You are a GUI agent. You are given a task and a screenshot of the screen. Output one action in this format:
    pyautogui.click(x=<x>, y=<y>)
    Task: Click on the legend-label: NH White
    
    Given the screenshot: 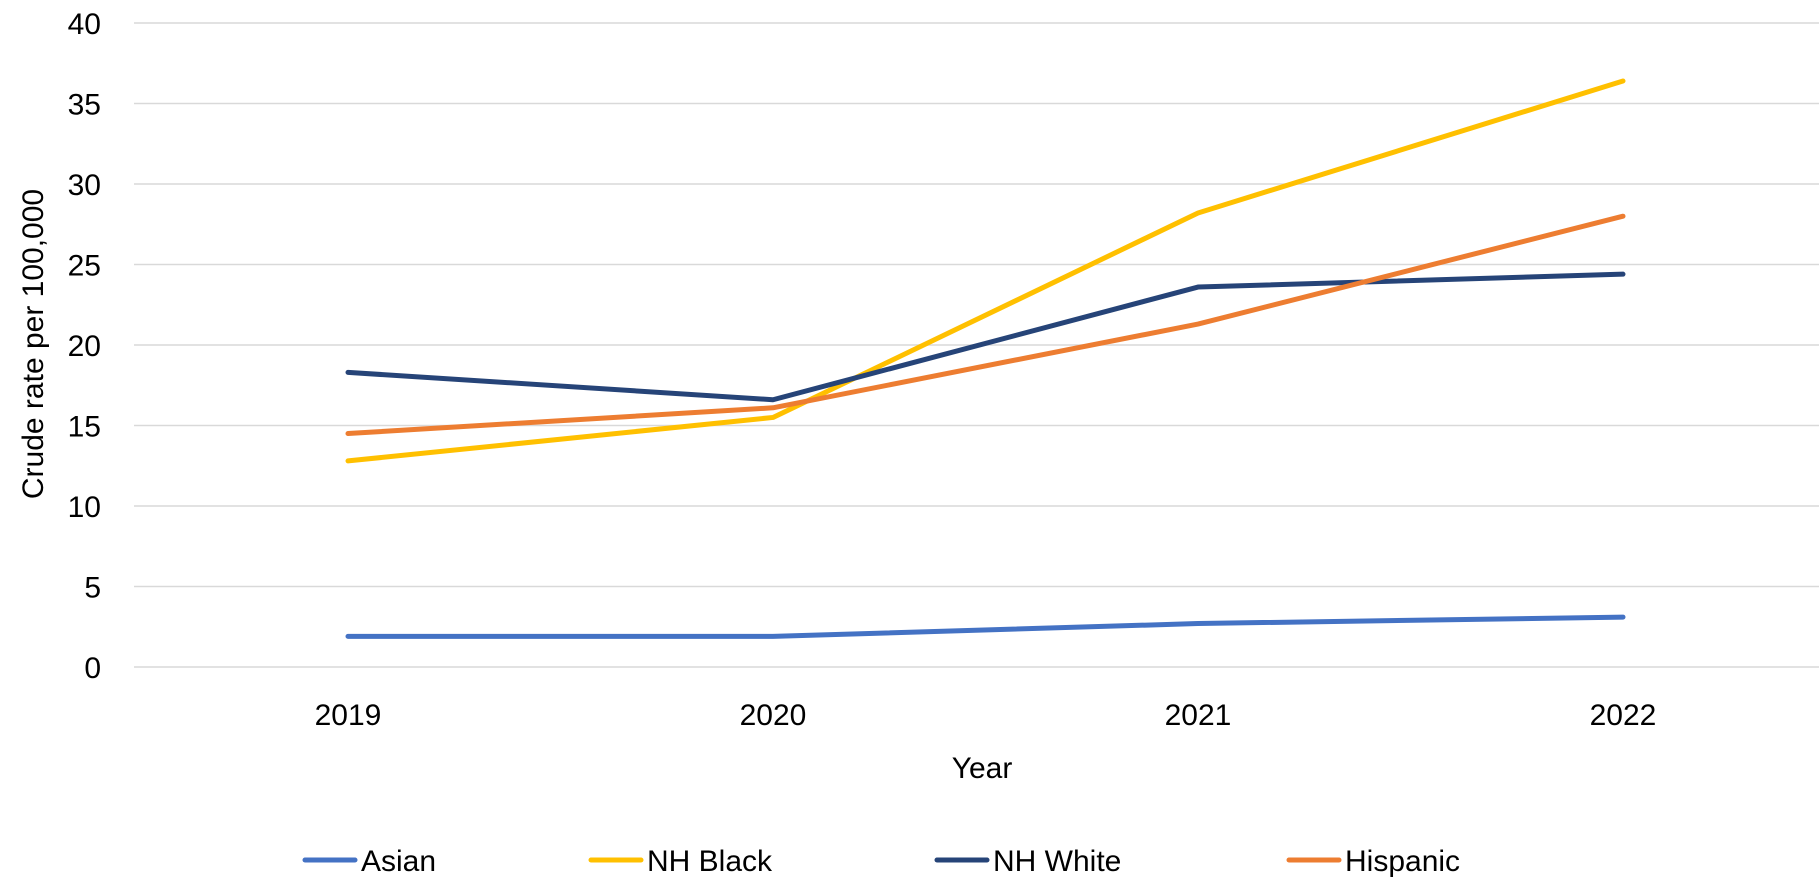 What is the action you would take?
    pyautogui.click(x=1057, y=861)
    